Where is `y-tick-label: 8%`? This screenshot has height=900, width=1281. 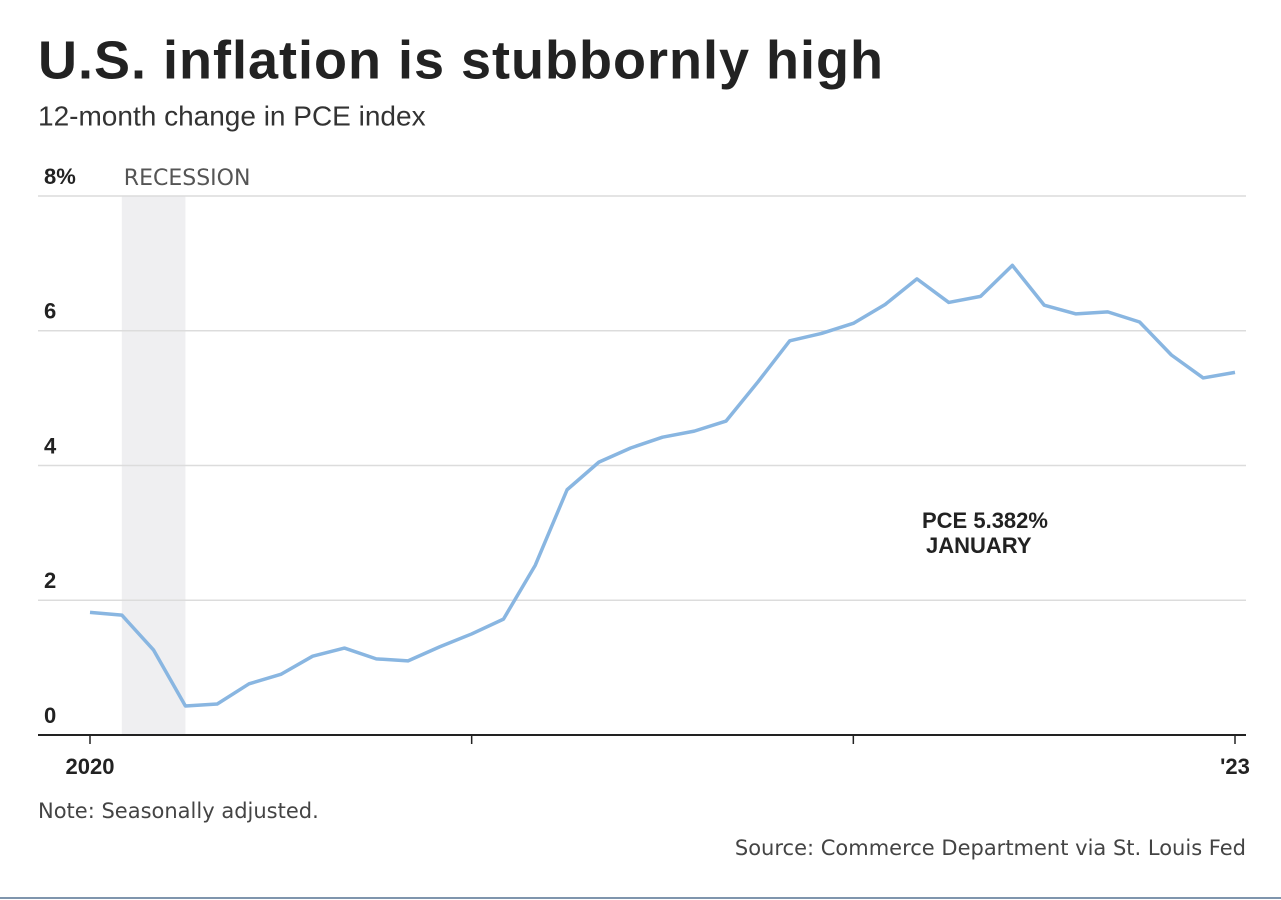
y-tick-label: 8% is located at coordinates (60, 176).